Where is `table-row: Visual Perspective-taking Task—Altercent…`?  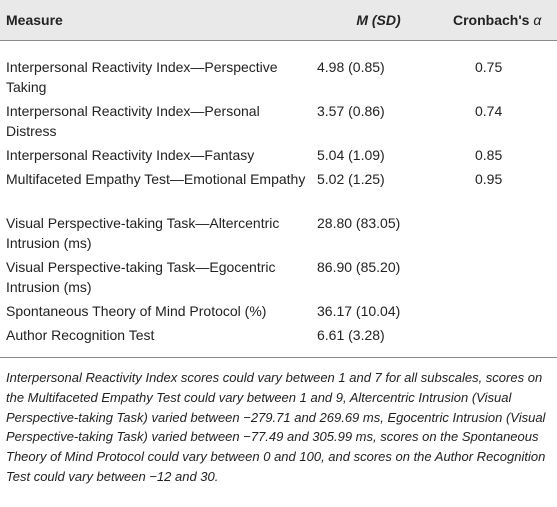
table-row: Visual Perspective-taking Task—Altercent… is located at coordinates (278, 235).